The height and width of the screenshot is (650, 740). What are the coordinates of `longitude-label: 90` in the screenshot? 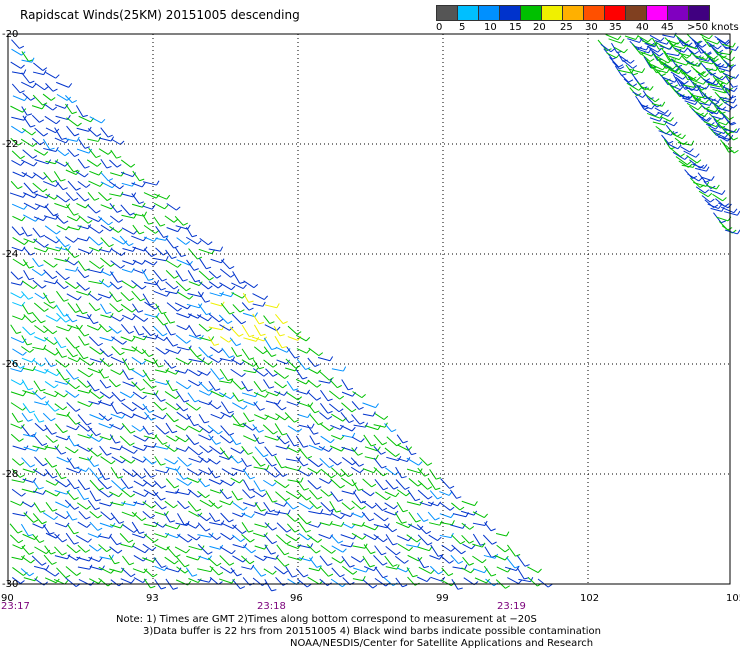 It's located at (7, 598).